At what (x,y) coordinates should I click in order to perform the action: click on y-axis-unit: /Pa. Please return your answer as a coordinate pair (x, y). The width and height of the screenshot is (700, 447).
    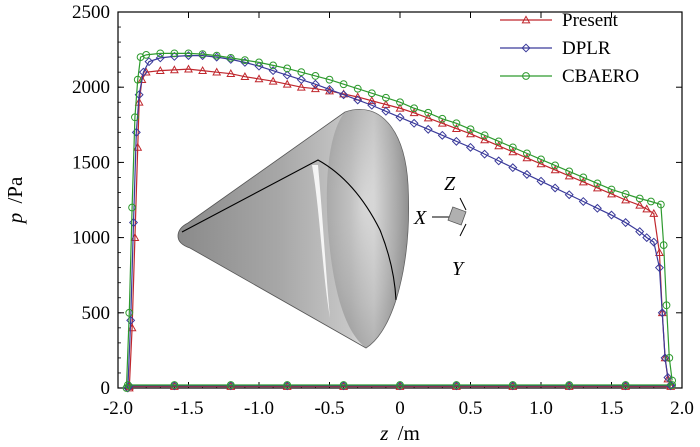
    Looking at the image, I should click on (15, 190).